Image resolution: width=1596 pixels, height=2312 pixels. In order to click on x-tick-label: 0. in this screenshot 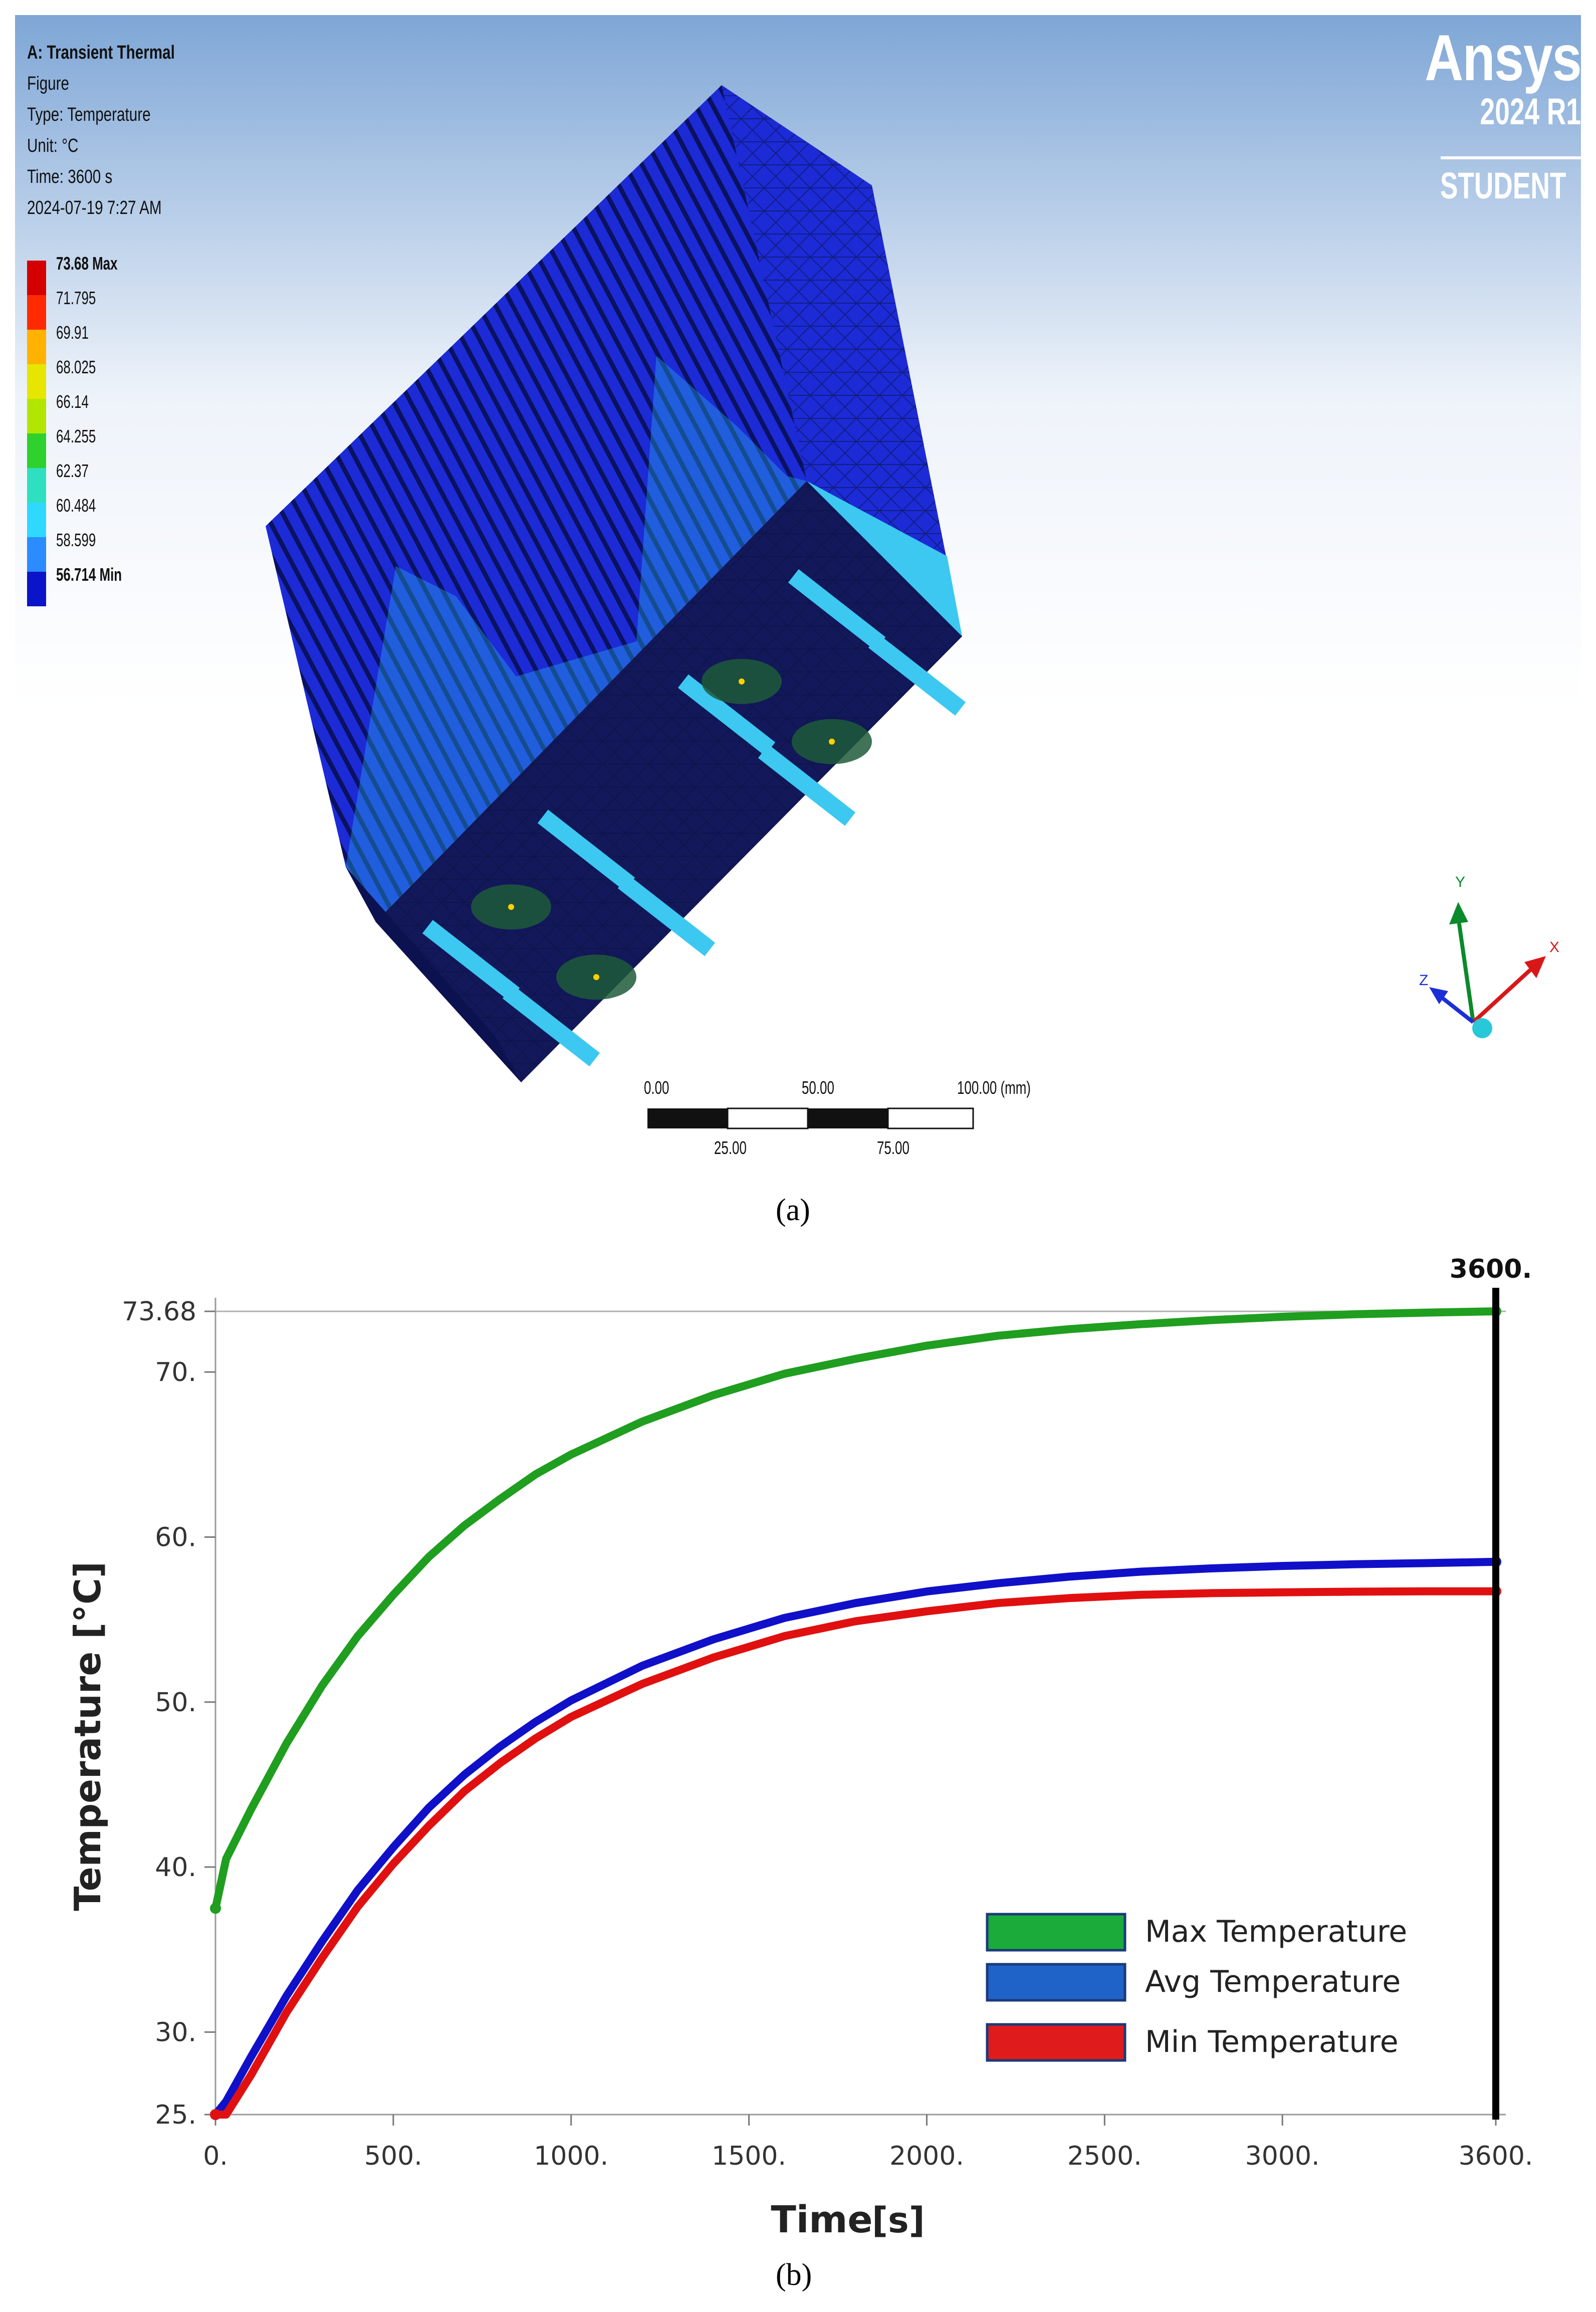, I will do `click(215, 2156)`.